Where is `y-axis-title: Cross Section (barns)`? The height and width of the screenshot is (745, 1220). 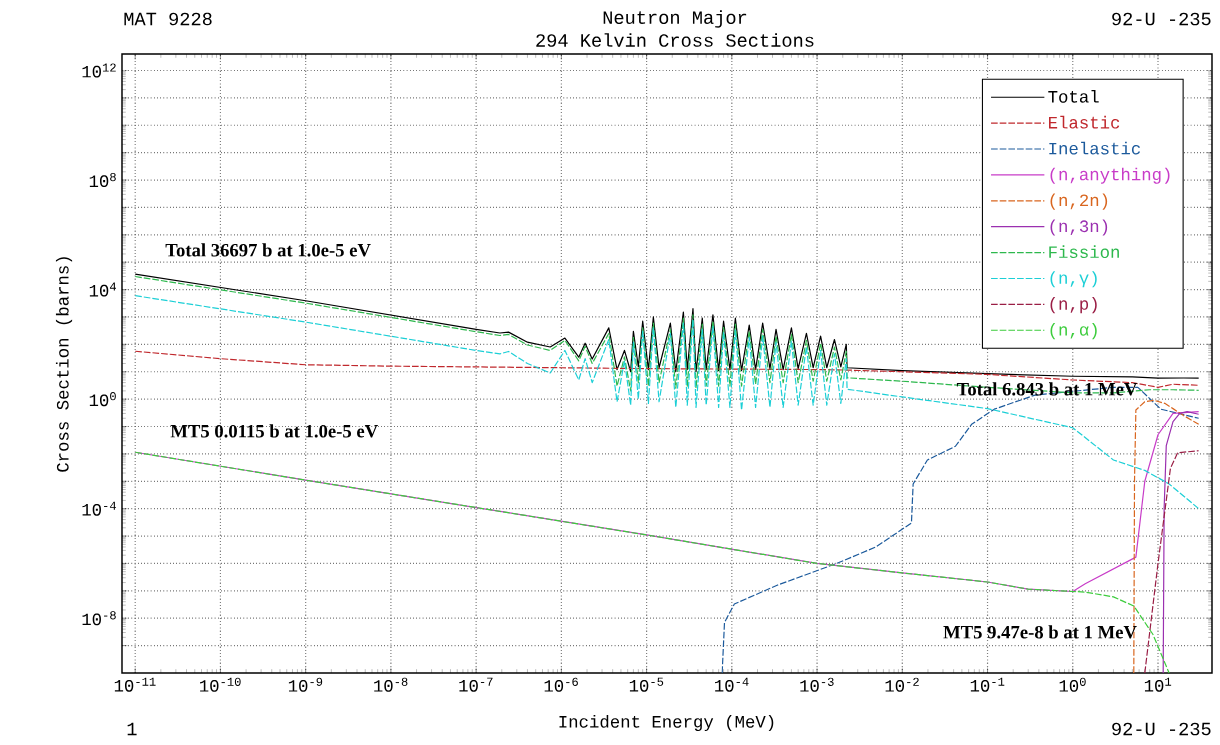
y-axis-title: Cross Section (barns) is located at coordinates (64, 364).